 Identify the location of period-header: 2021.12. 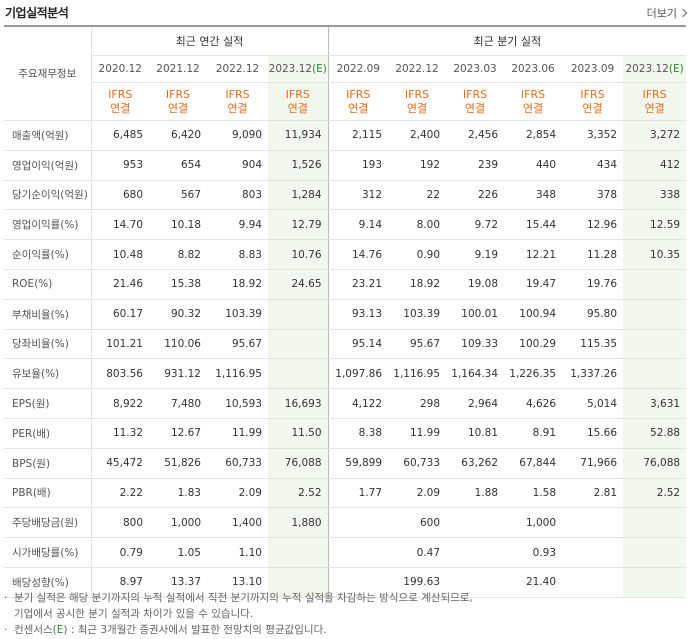
(178, 69).